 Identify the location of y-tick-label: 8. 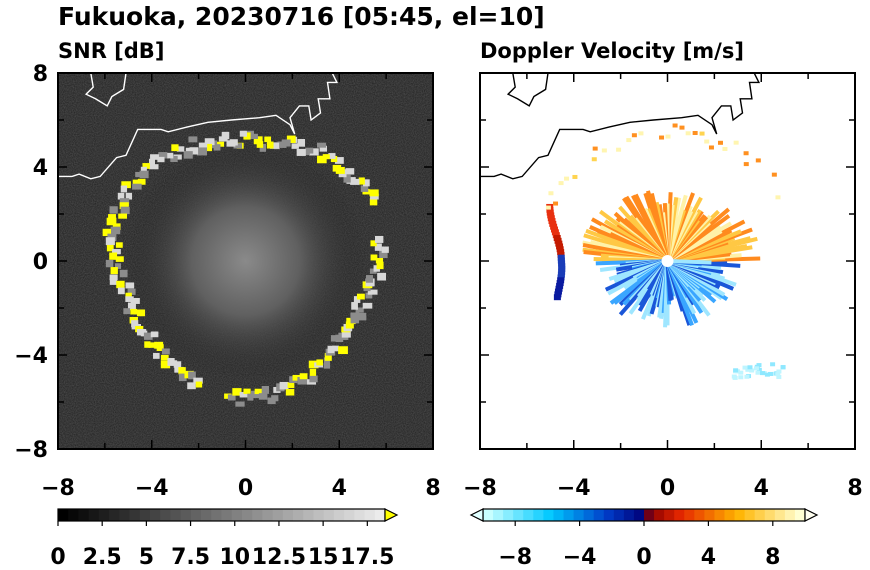
(40, 74).